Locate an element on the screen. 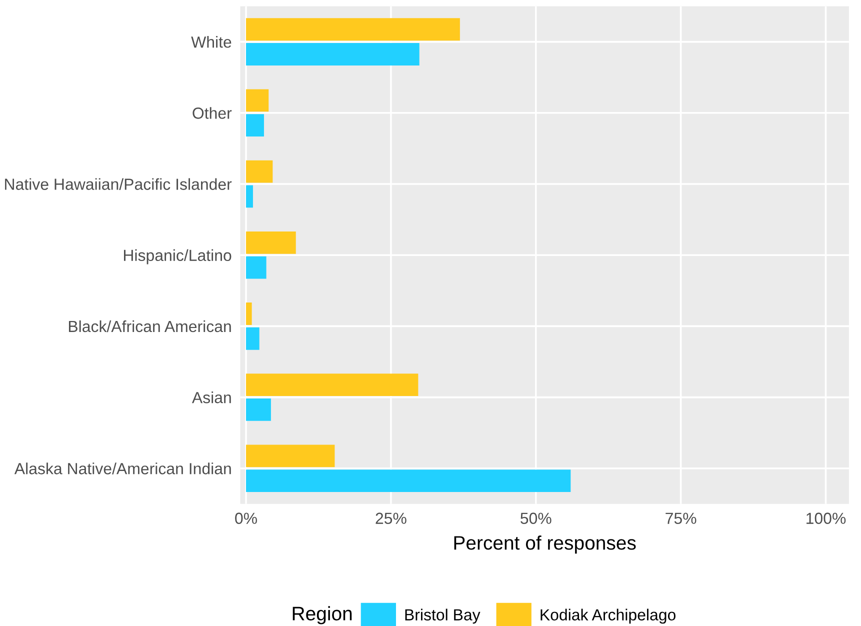 The image size is (861, 626). legend-title: Region is located at coordinates (322, 615).